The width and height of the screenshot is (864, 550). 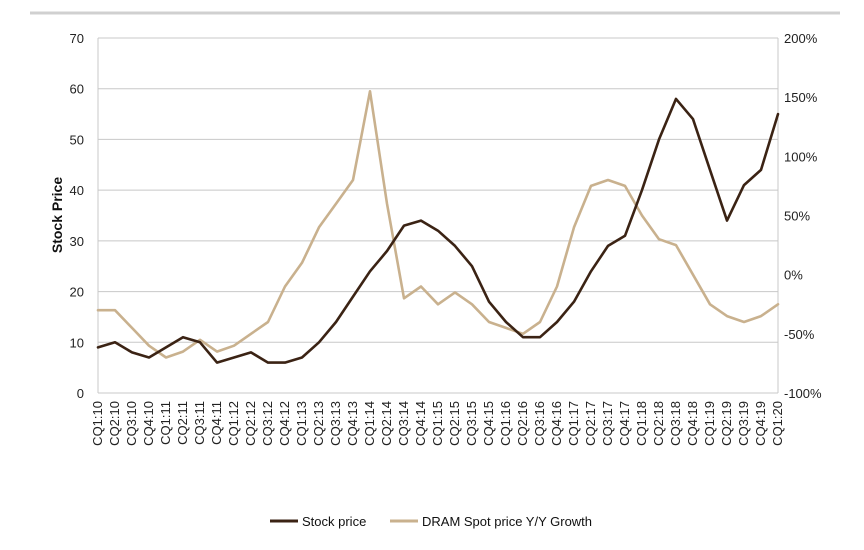 What do you see at coordinates (641, 423) in the screenshot?
I see `x-tick-label: CQ1:18` at bounding box center [641, 423].